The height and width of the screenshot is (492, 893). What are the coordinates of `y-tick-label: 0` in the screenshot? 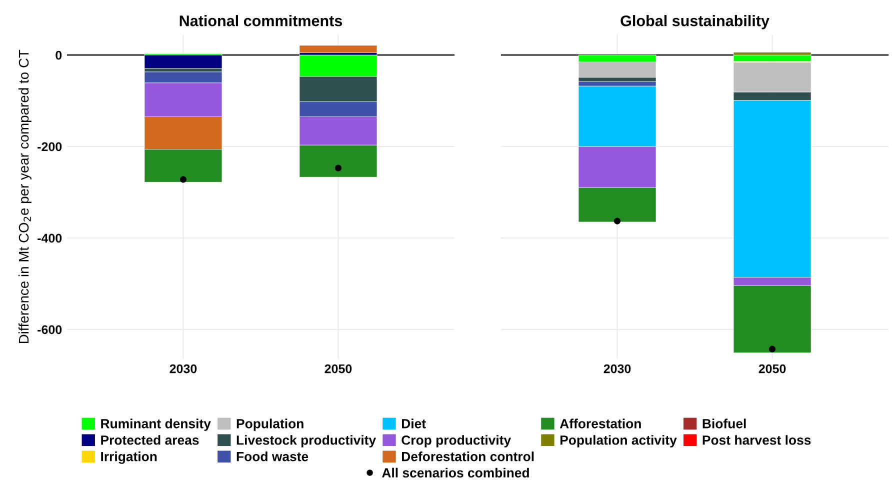 It's located at (59, 55).